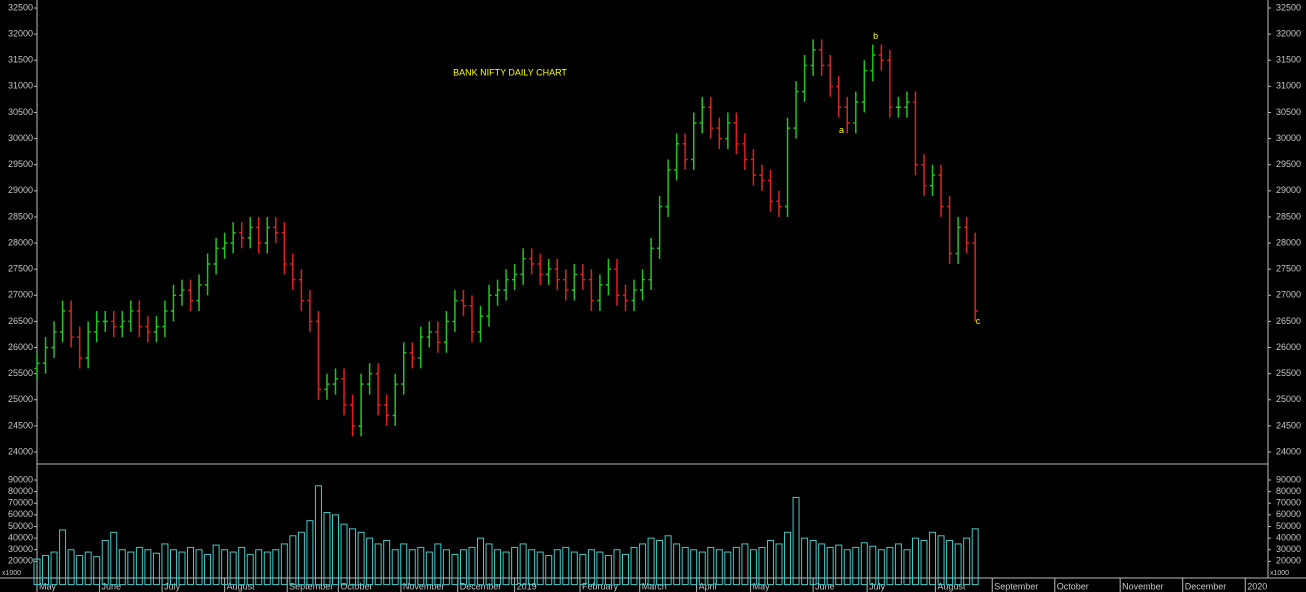  I want to click on x-tick-label: December, so click(1206, 586).